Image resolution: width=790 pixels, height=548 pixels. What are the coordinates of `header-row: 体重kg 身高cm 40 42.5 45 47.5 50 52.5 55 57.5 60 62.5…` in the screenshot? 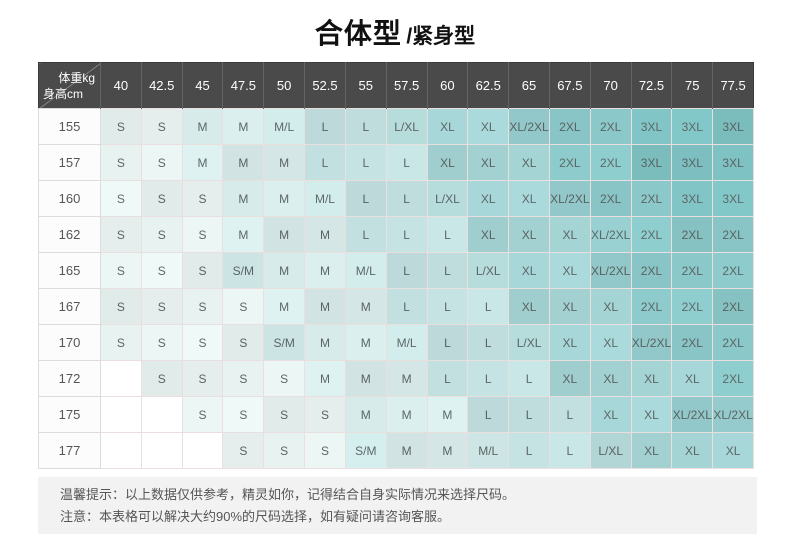 It's located at (396, 85).